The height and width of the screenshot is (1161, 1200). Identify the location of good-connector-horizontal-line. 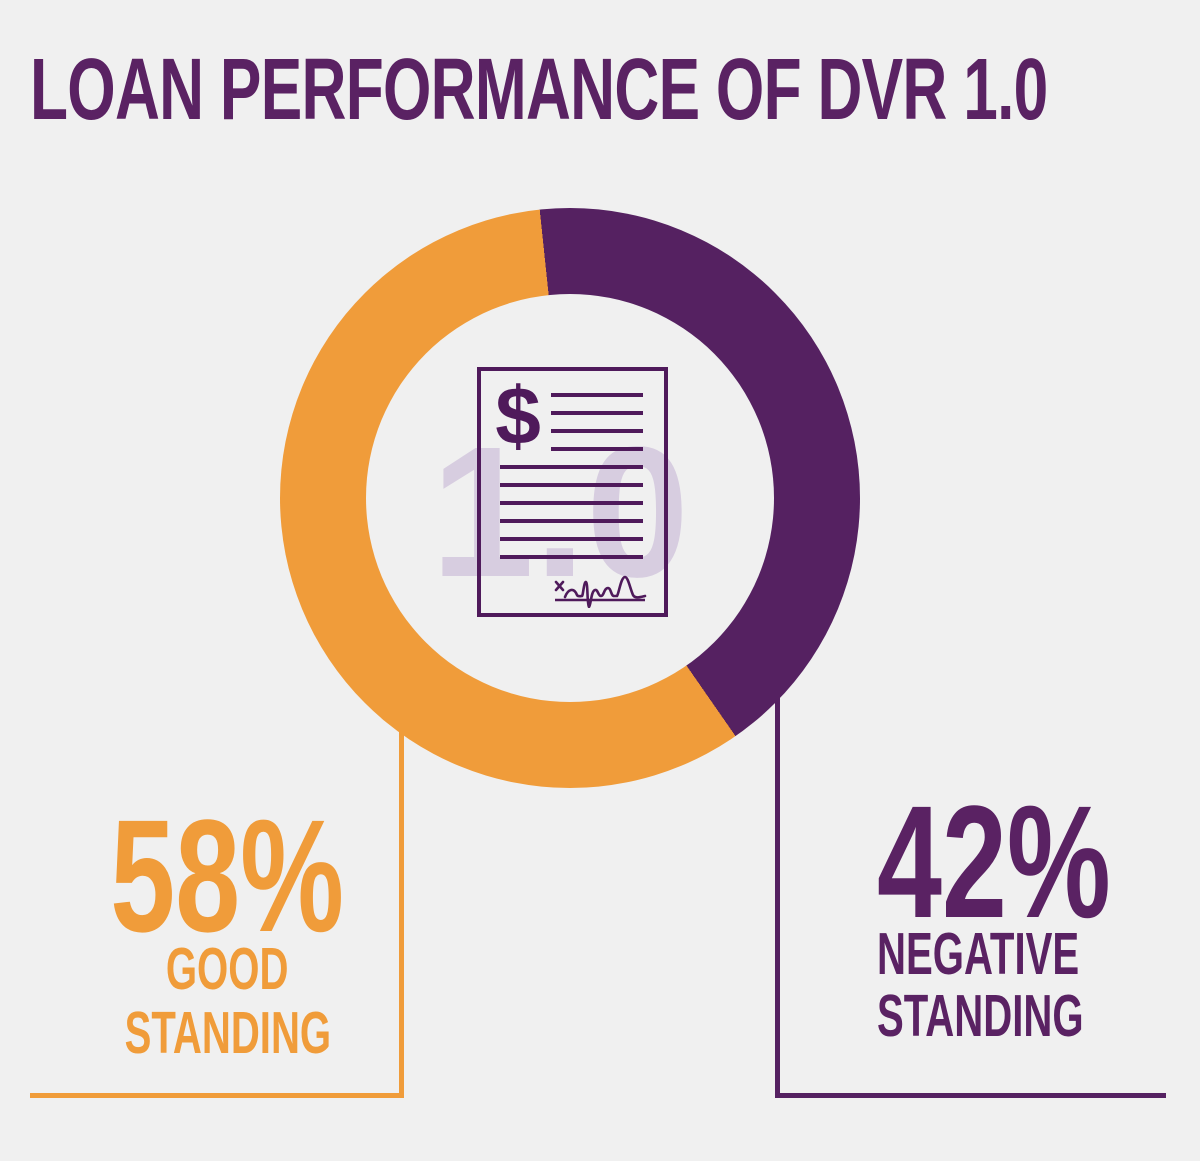
(217, 1095).